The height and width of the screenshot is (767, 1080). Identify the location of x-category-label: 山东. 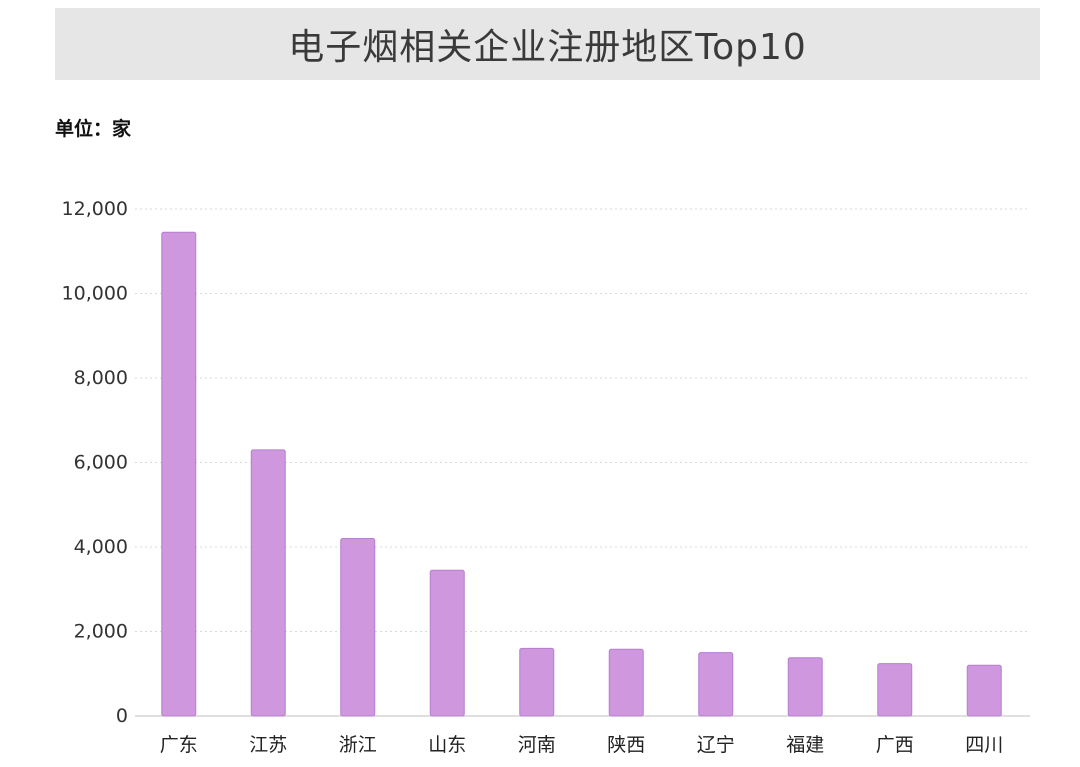
(447, 745).